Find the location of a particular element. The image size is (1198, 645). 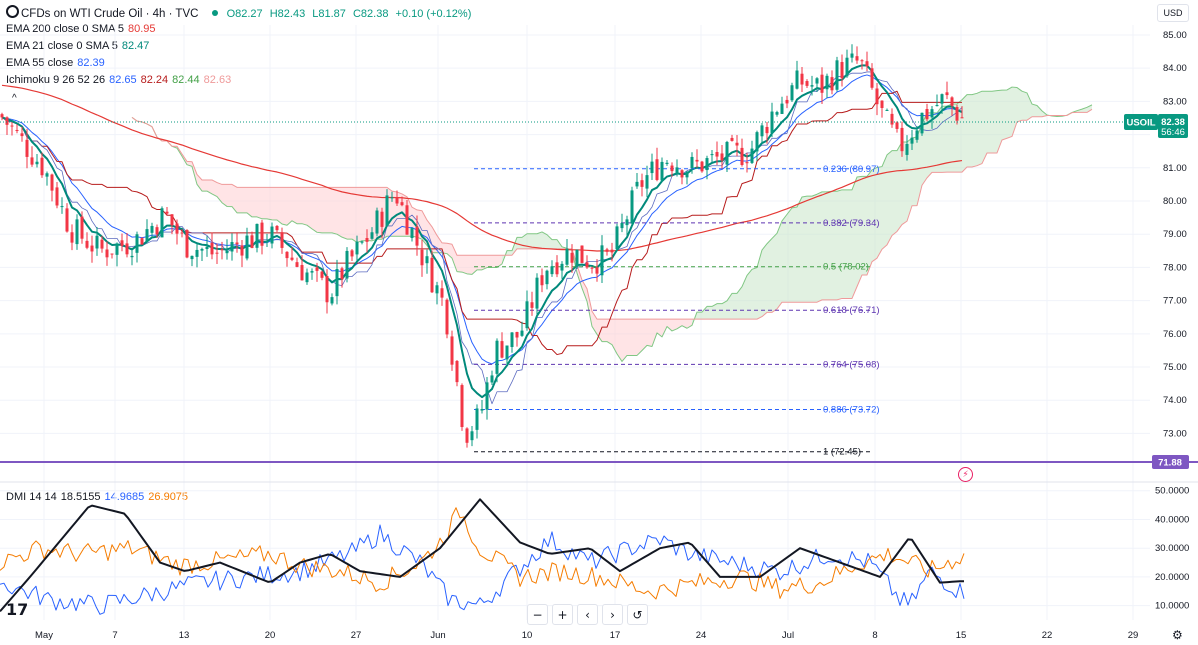

indicator-ichimoku-legend: Ichimoku 9 26 52 26 82.65 82.24 82.44 82.63 is located at coordinates (120, 80).